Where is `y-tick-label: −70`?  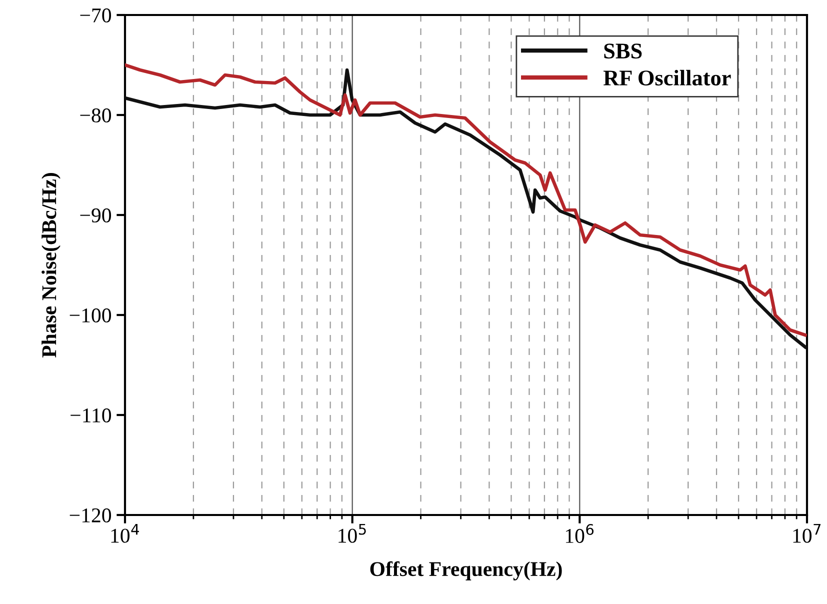 y-tick-label: −70 is located at coordinates (96, 15).